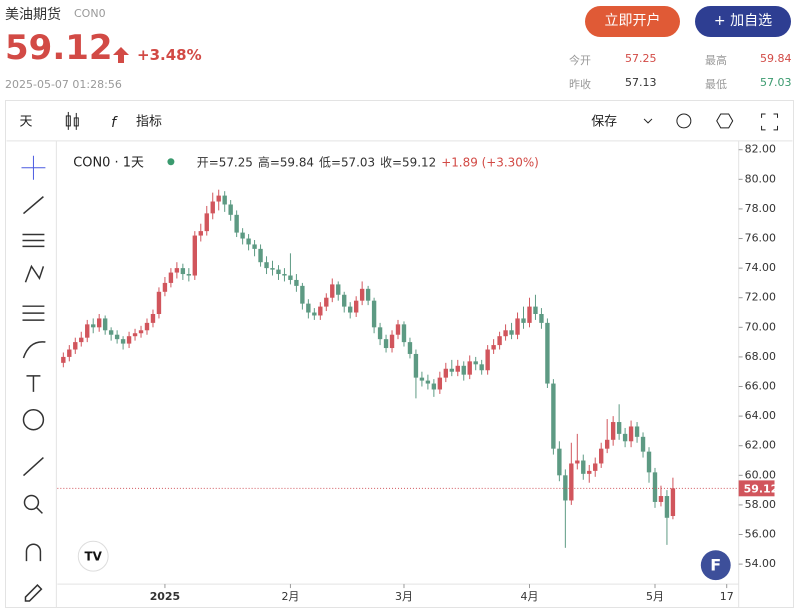 Image resolution: width=805 pixels, height=610 pixels. I want to click on ohlc-legend: 收=59.12, so click(408, 162).